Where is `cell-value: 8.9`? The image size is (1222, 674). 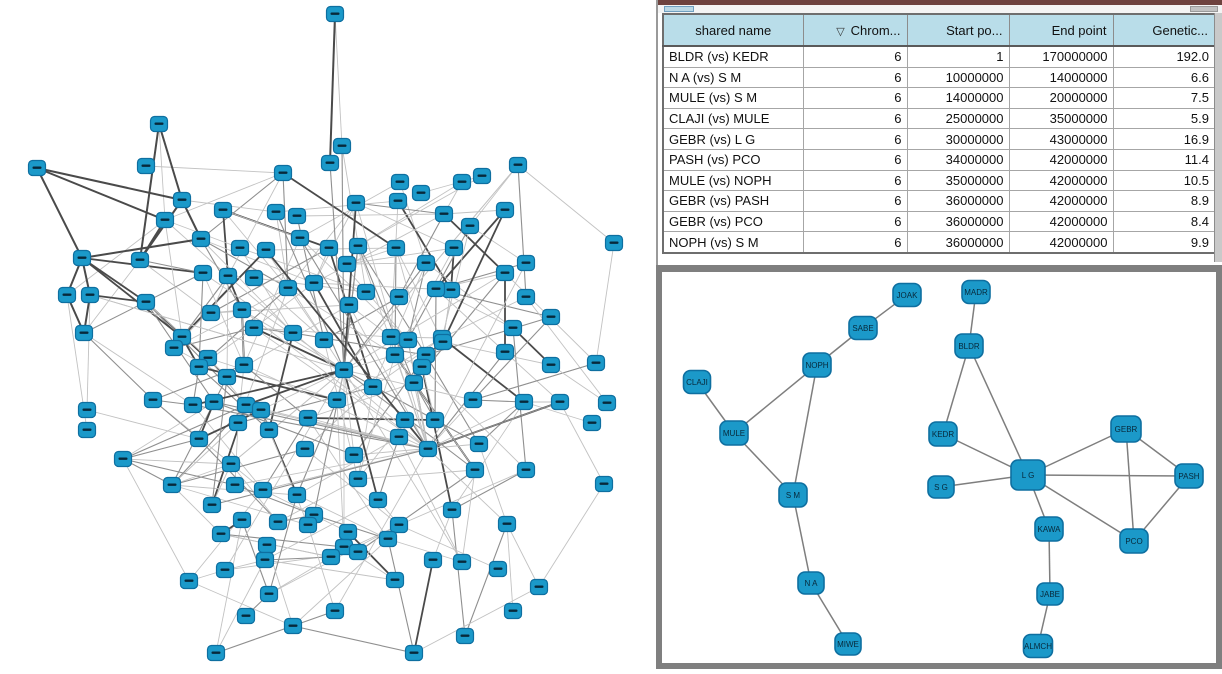 cell-value: 8.9 is located at coordinates (1164, 201).